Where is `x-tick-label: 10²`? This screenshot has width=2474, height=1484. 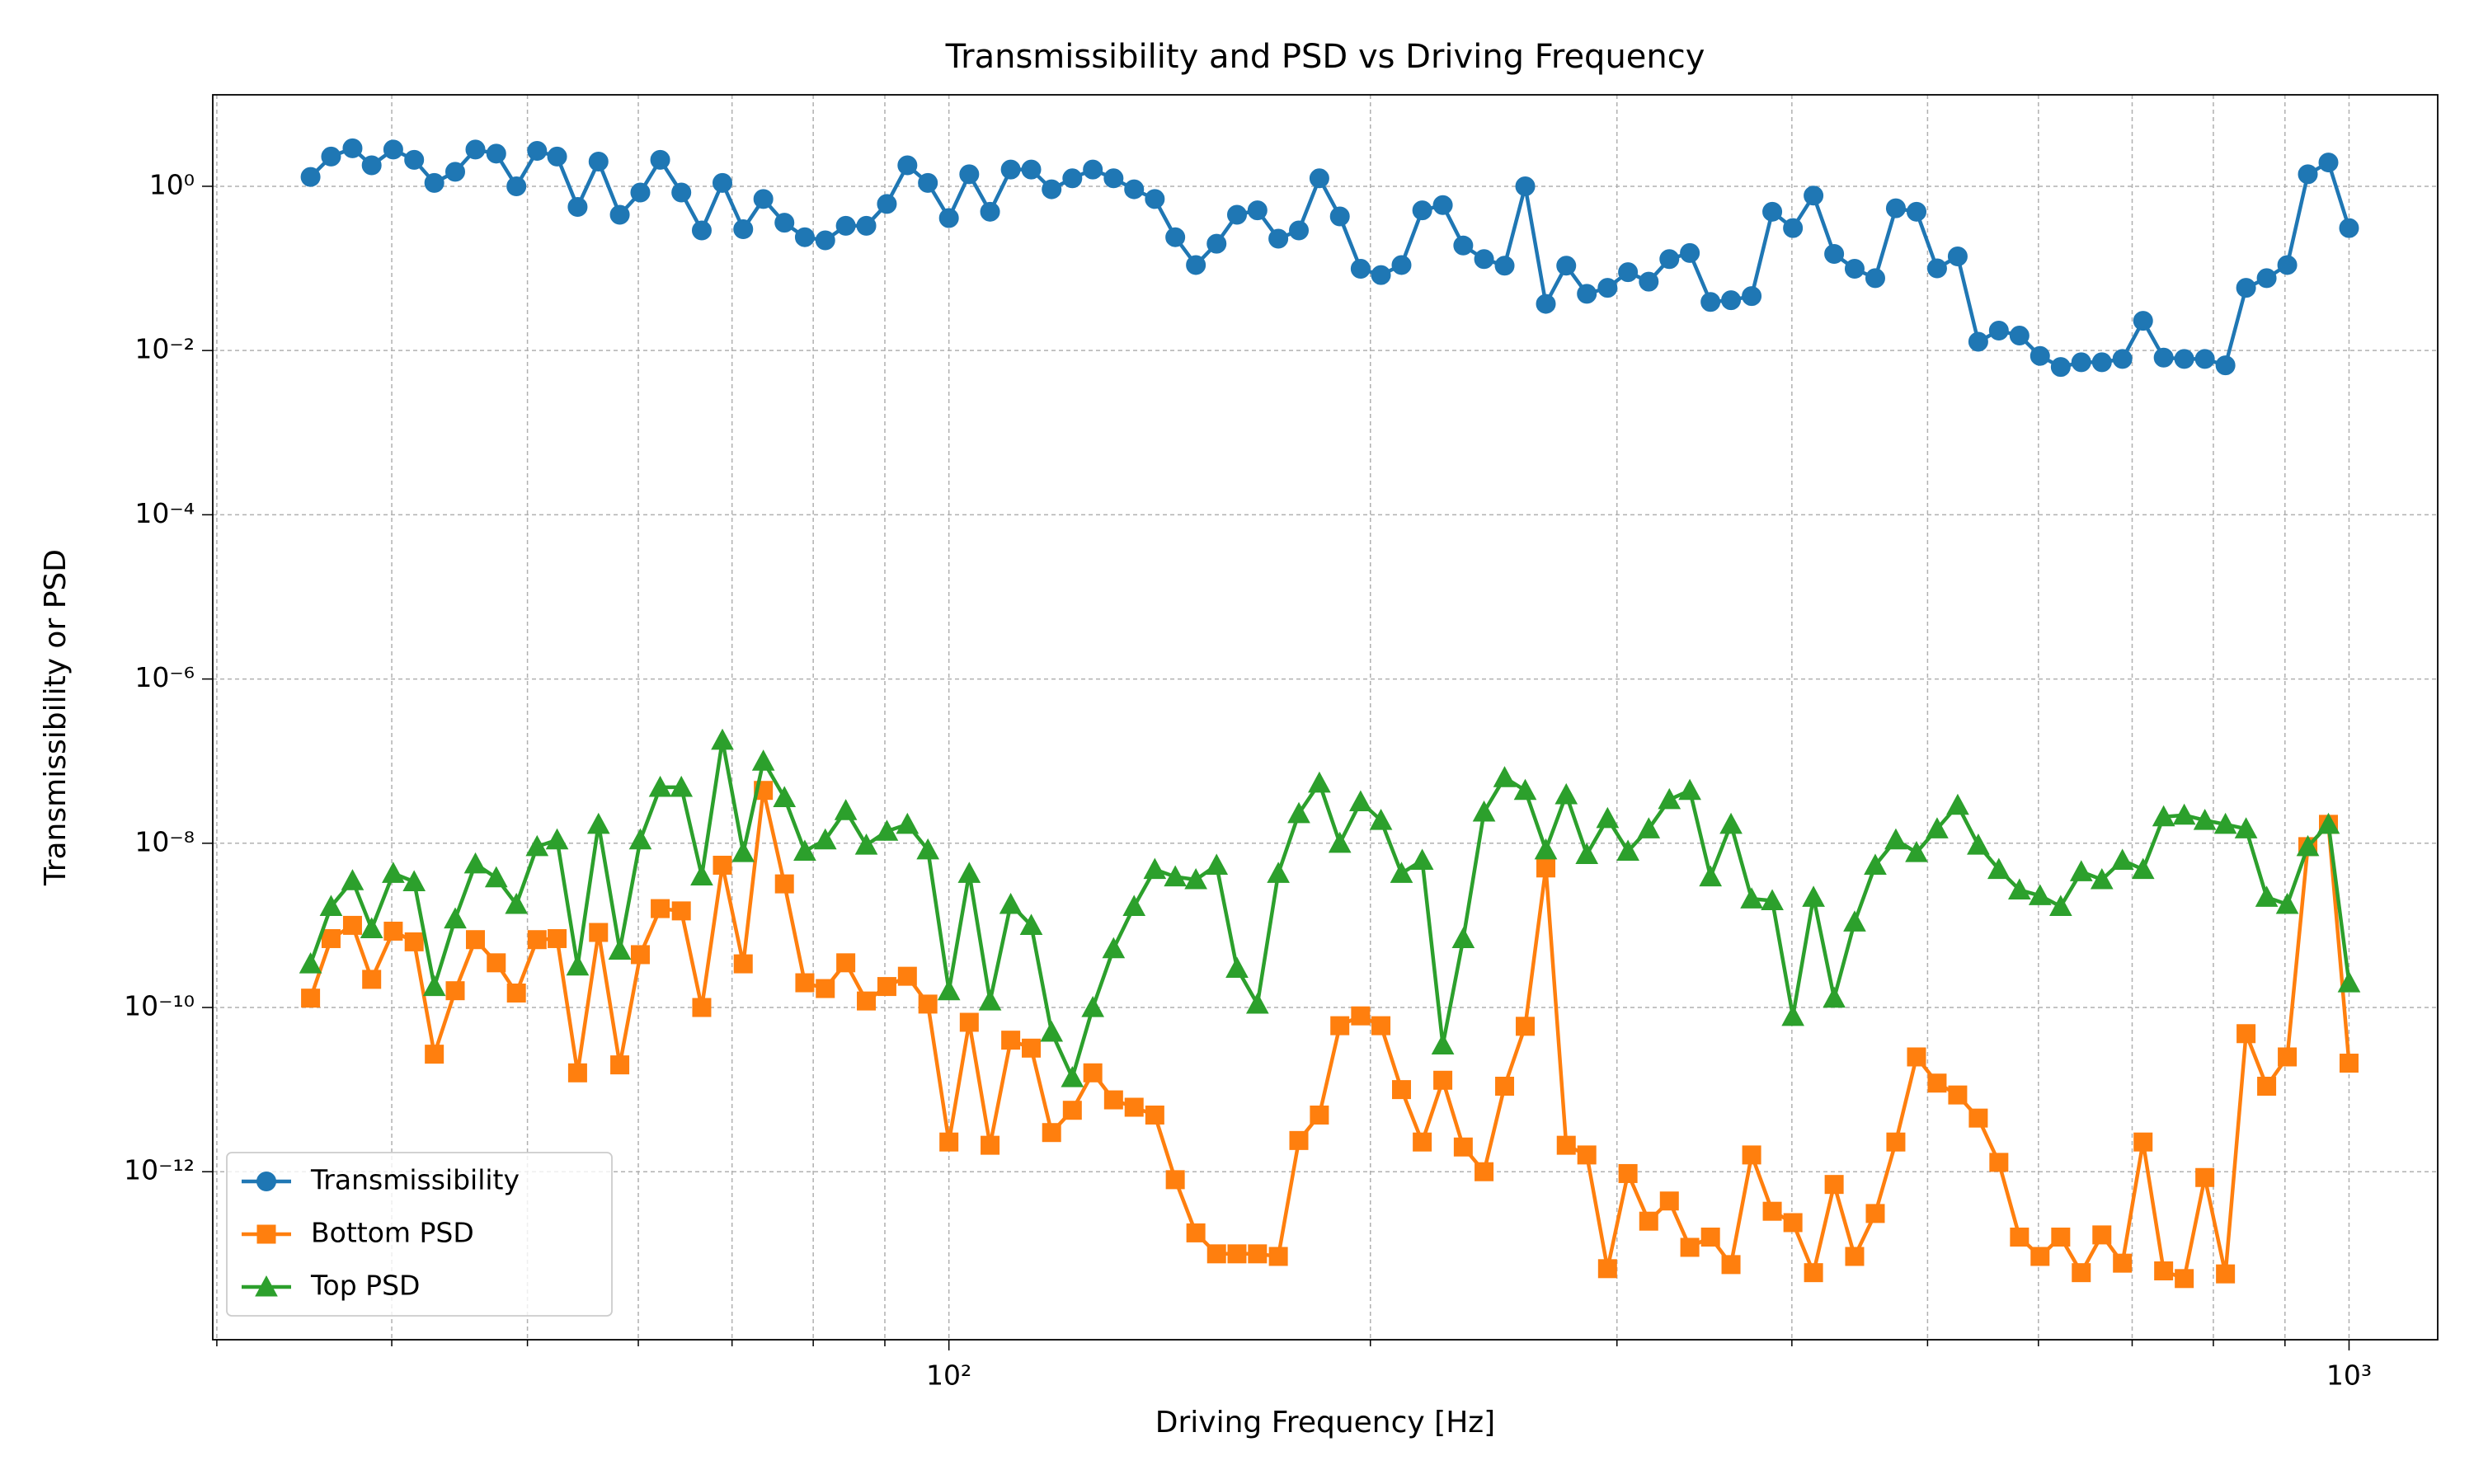
x-tick-label: 10² is located at coordinates (948, 1376).